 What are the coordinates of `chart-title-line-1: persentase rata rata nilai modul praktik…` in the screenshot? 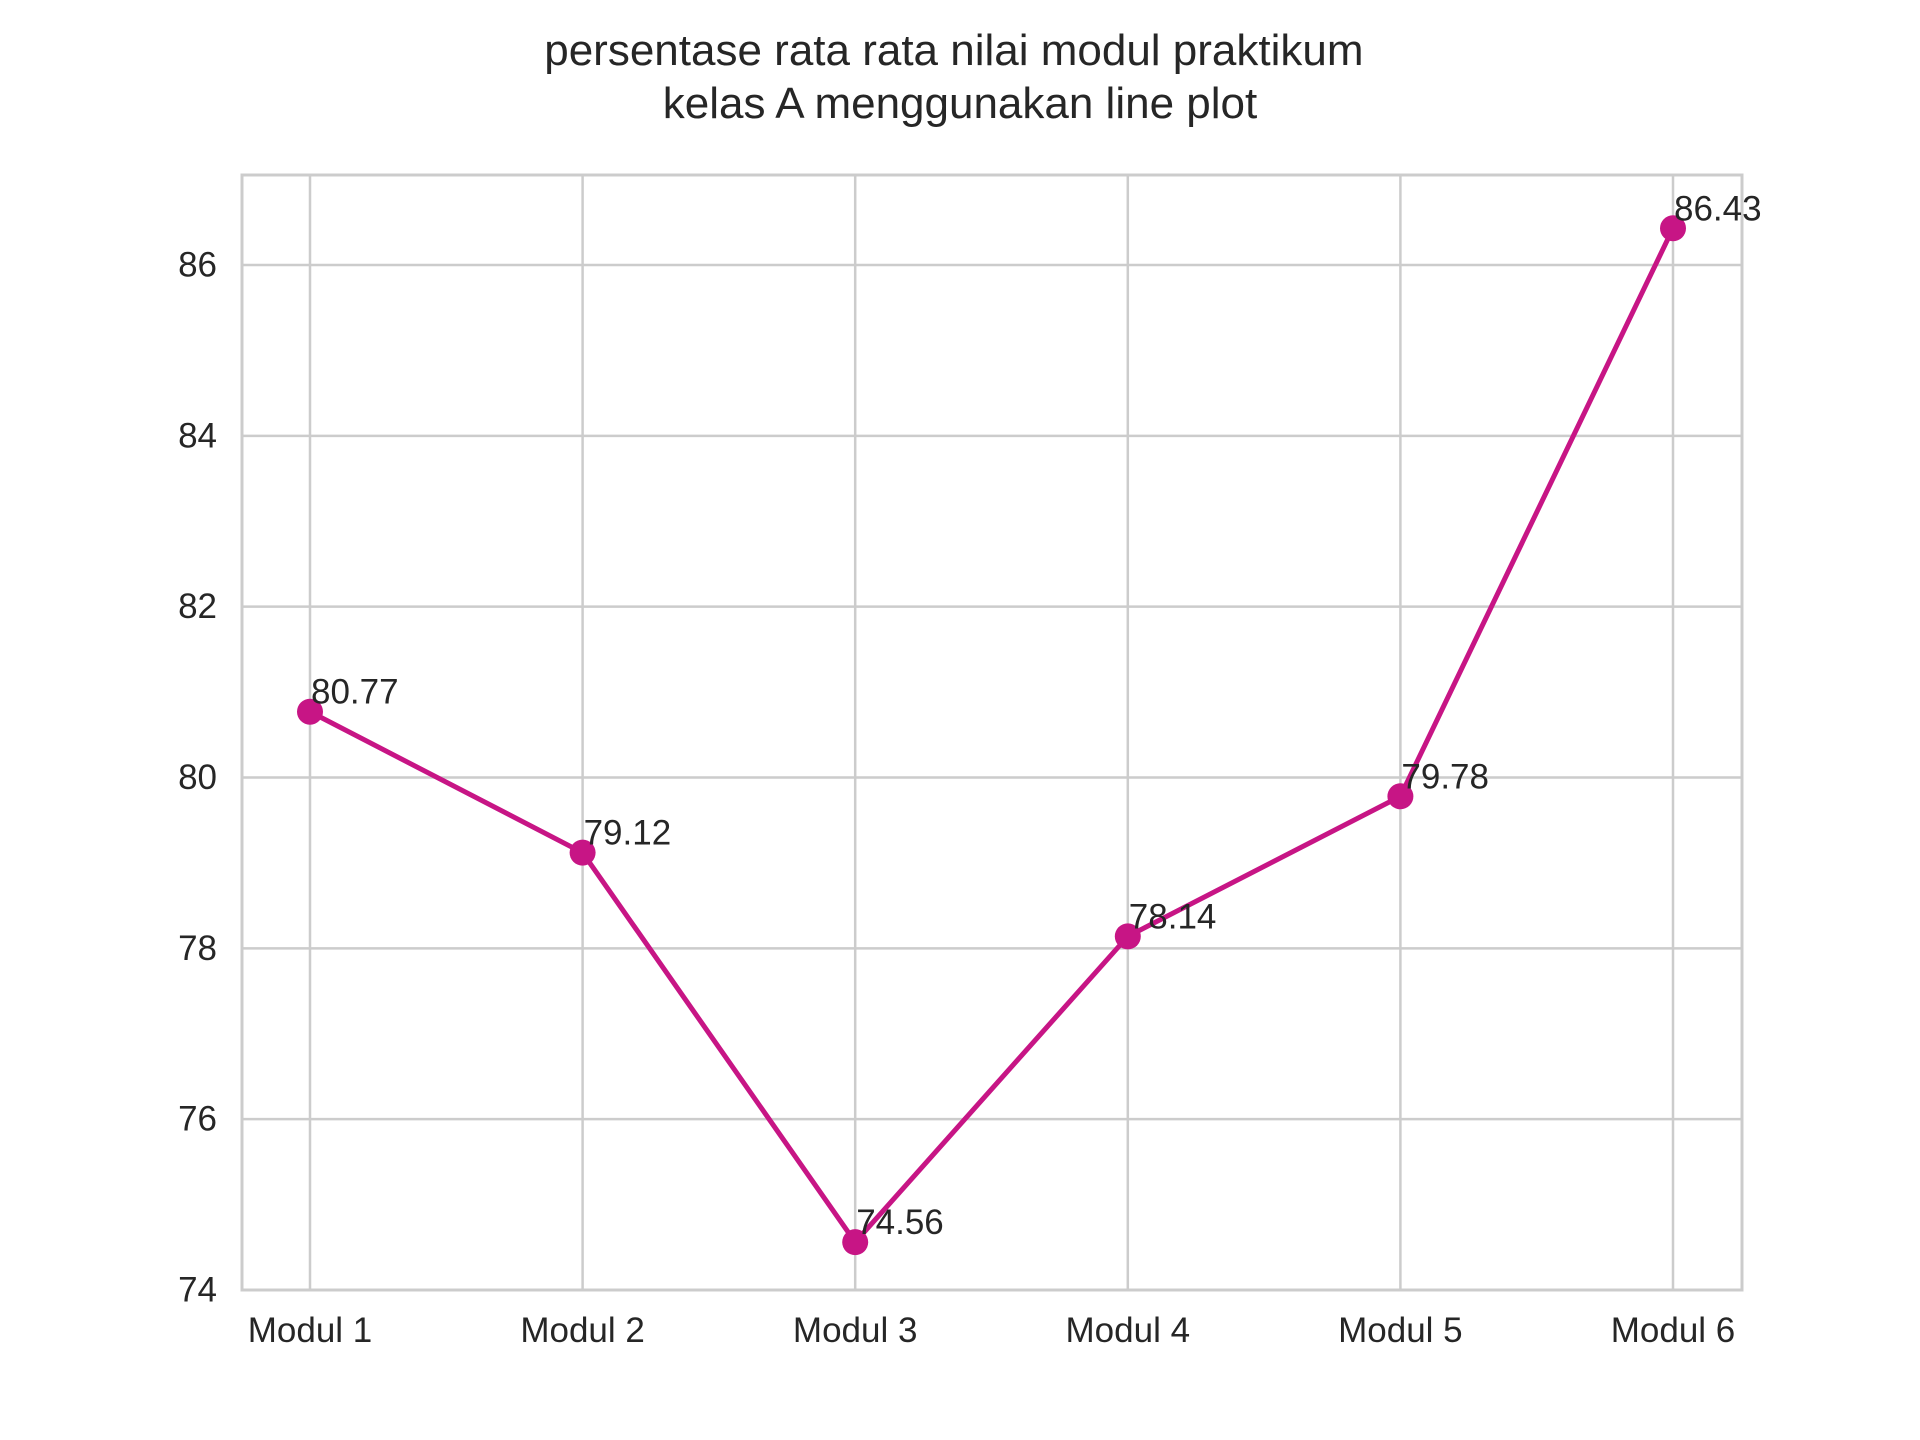 It's located at (953, 50).